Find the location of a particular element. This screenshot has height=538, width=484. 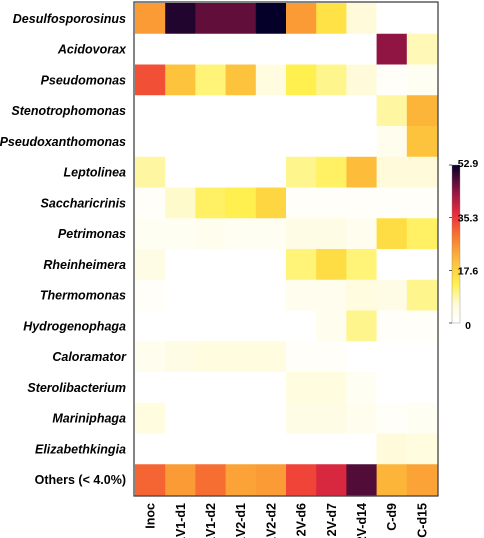

colorbar-ticks: 52.9 35.3 17.6 0 is located at coordinates (463, 245).